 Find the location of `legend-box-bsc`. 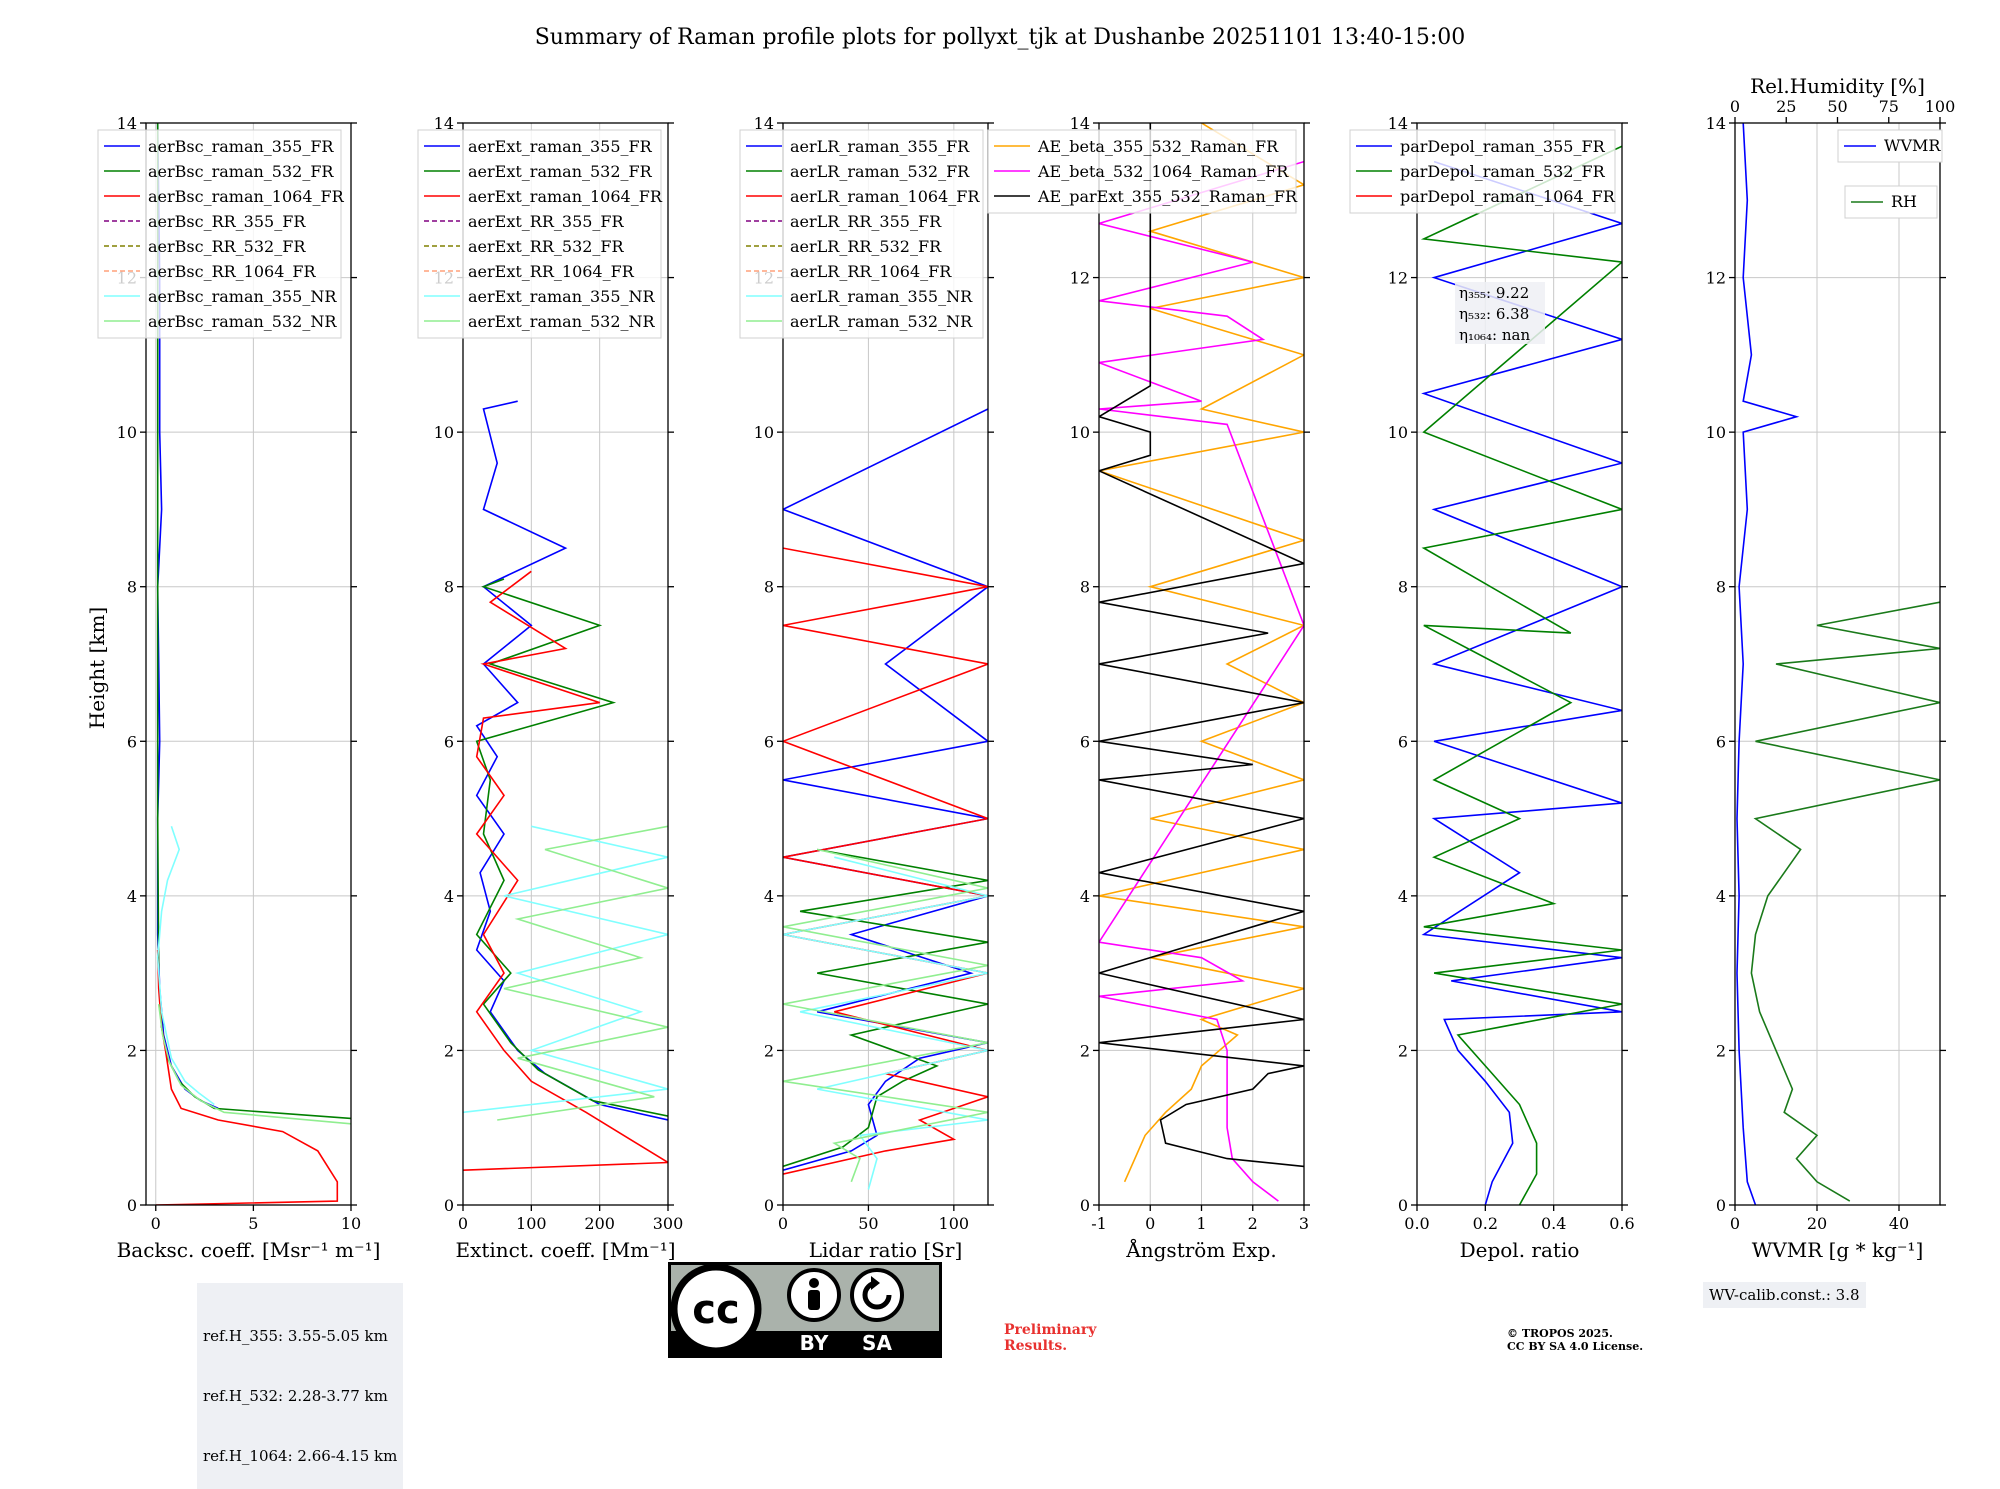

legend-box-bsc is located at coordinates (219, 234).